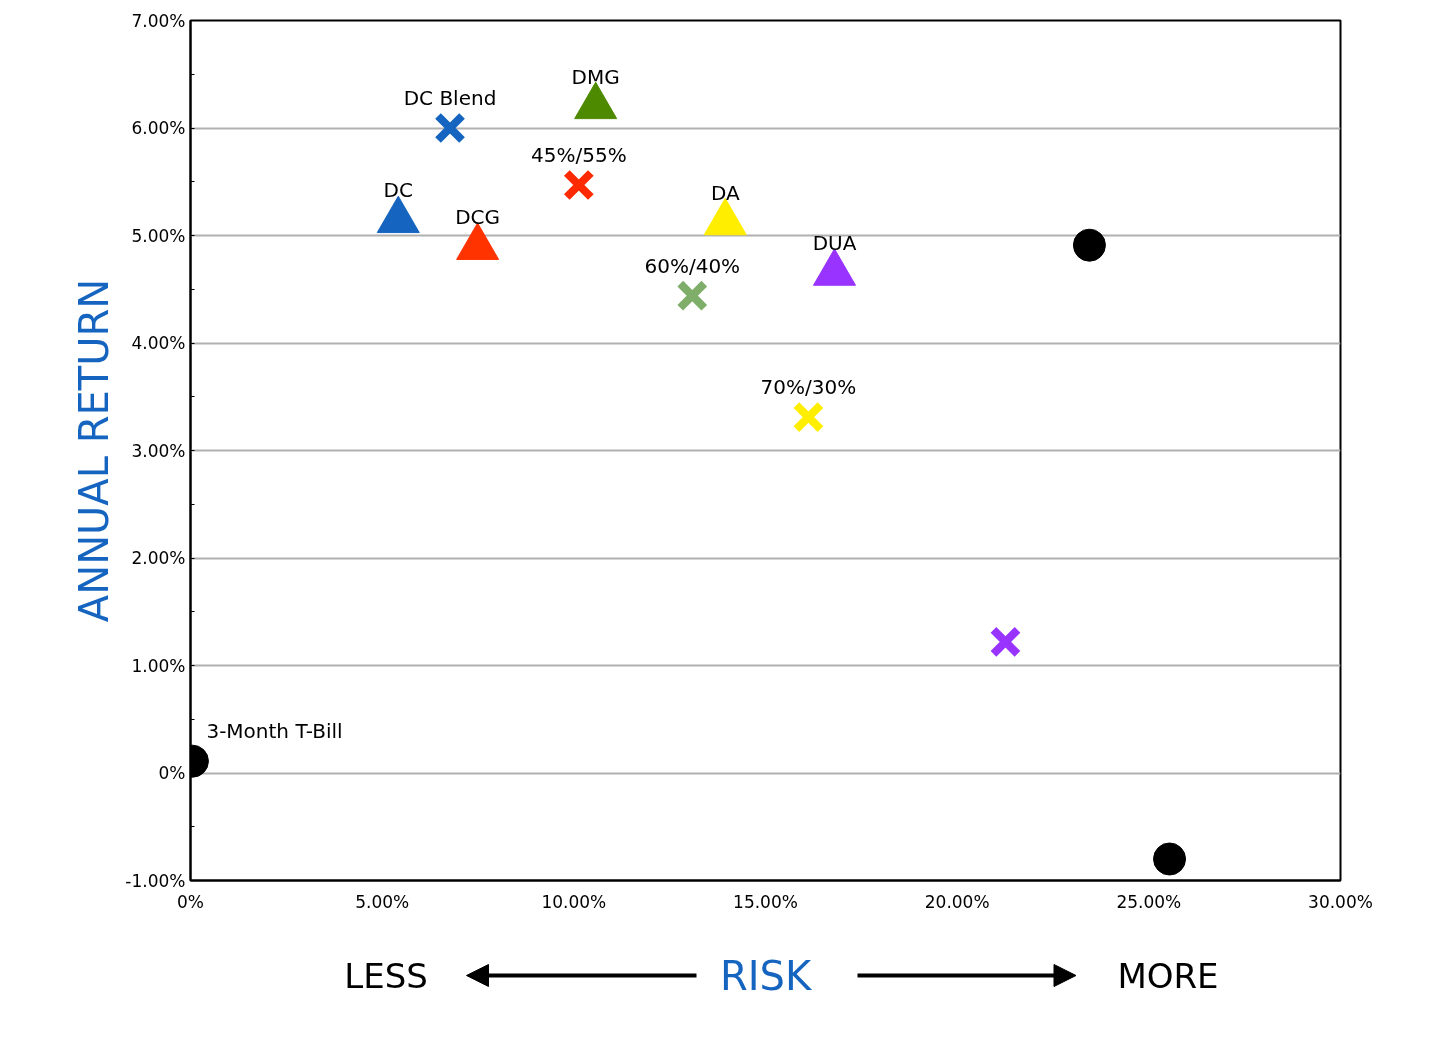  Describe the element at coordinates (158, 235) in the screenshot. I see `y-tick-label: 5.00%` at that location.